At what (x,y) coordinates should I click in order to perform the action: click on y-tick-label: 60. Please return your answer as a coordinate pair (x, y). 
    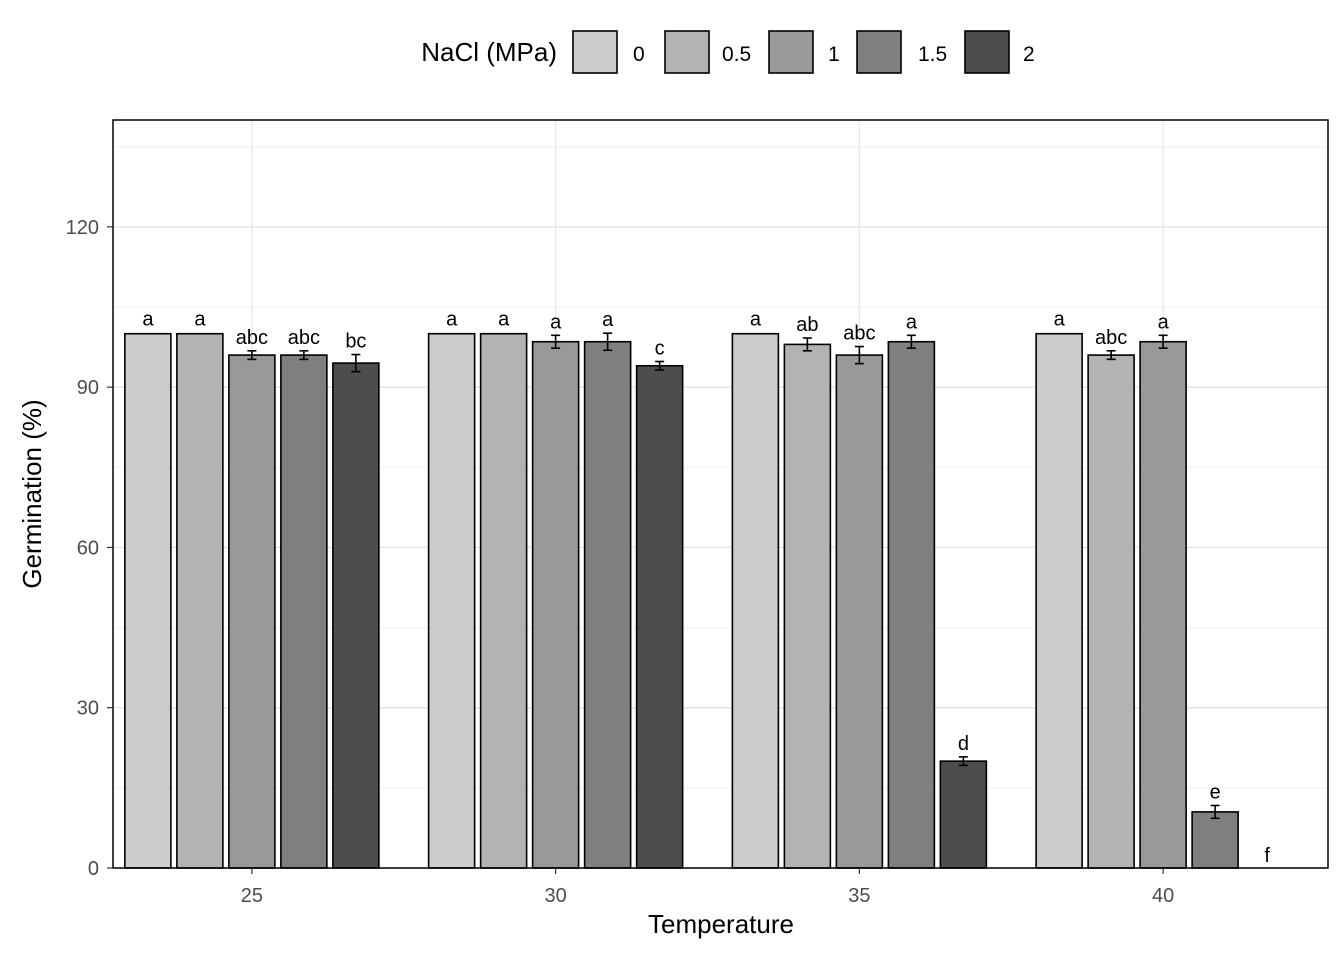
    Looking at the image, I should click on (88, 548).